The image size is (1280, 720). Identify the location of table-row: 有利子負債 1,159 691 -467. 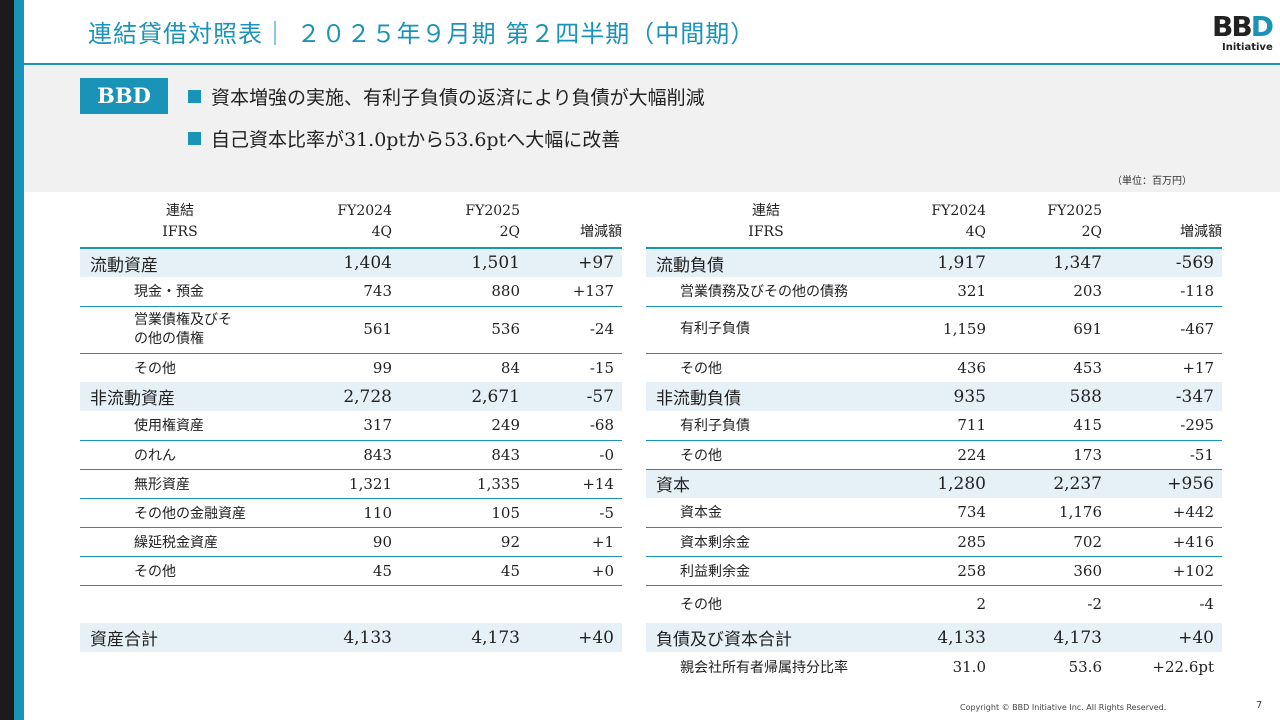
(934, 330).